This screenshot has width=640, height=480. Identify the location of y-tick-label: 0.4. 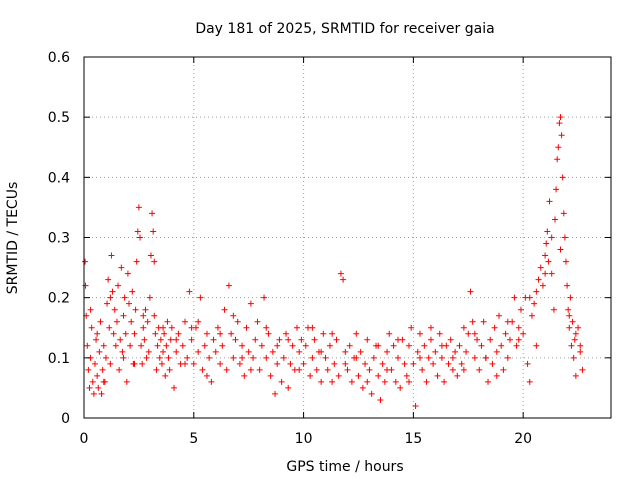
(59, 178).